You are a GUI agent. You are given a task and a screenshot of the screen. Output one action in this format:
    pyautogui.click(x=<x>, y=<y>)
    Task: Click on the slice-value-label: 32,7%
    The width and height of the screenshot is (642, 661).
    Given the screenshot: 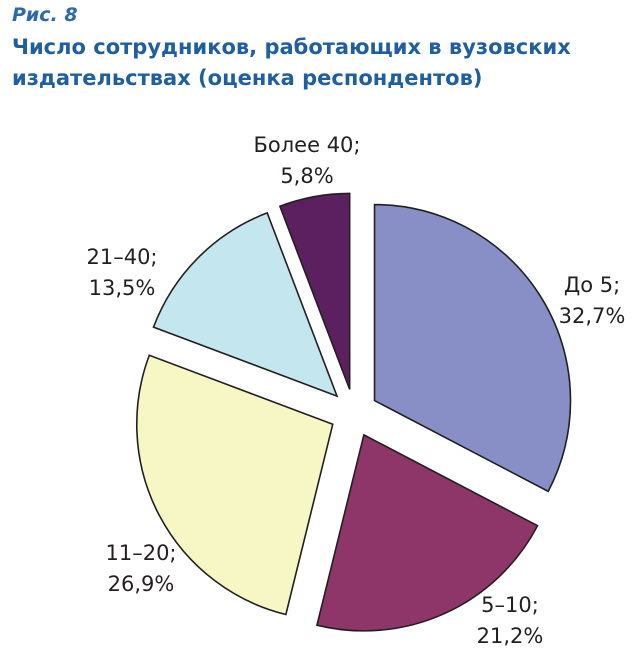 What is the action you would take?
    pyautogui.click(x=592, y=316)
    